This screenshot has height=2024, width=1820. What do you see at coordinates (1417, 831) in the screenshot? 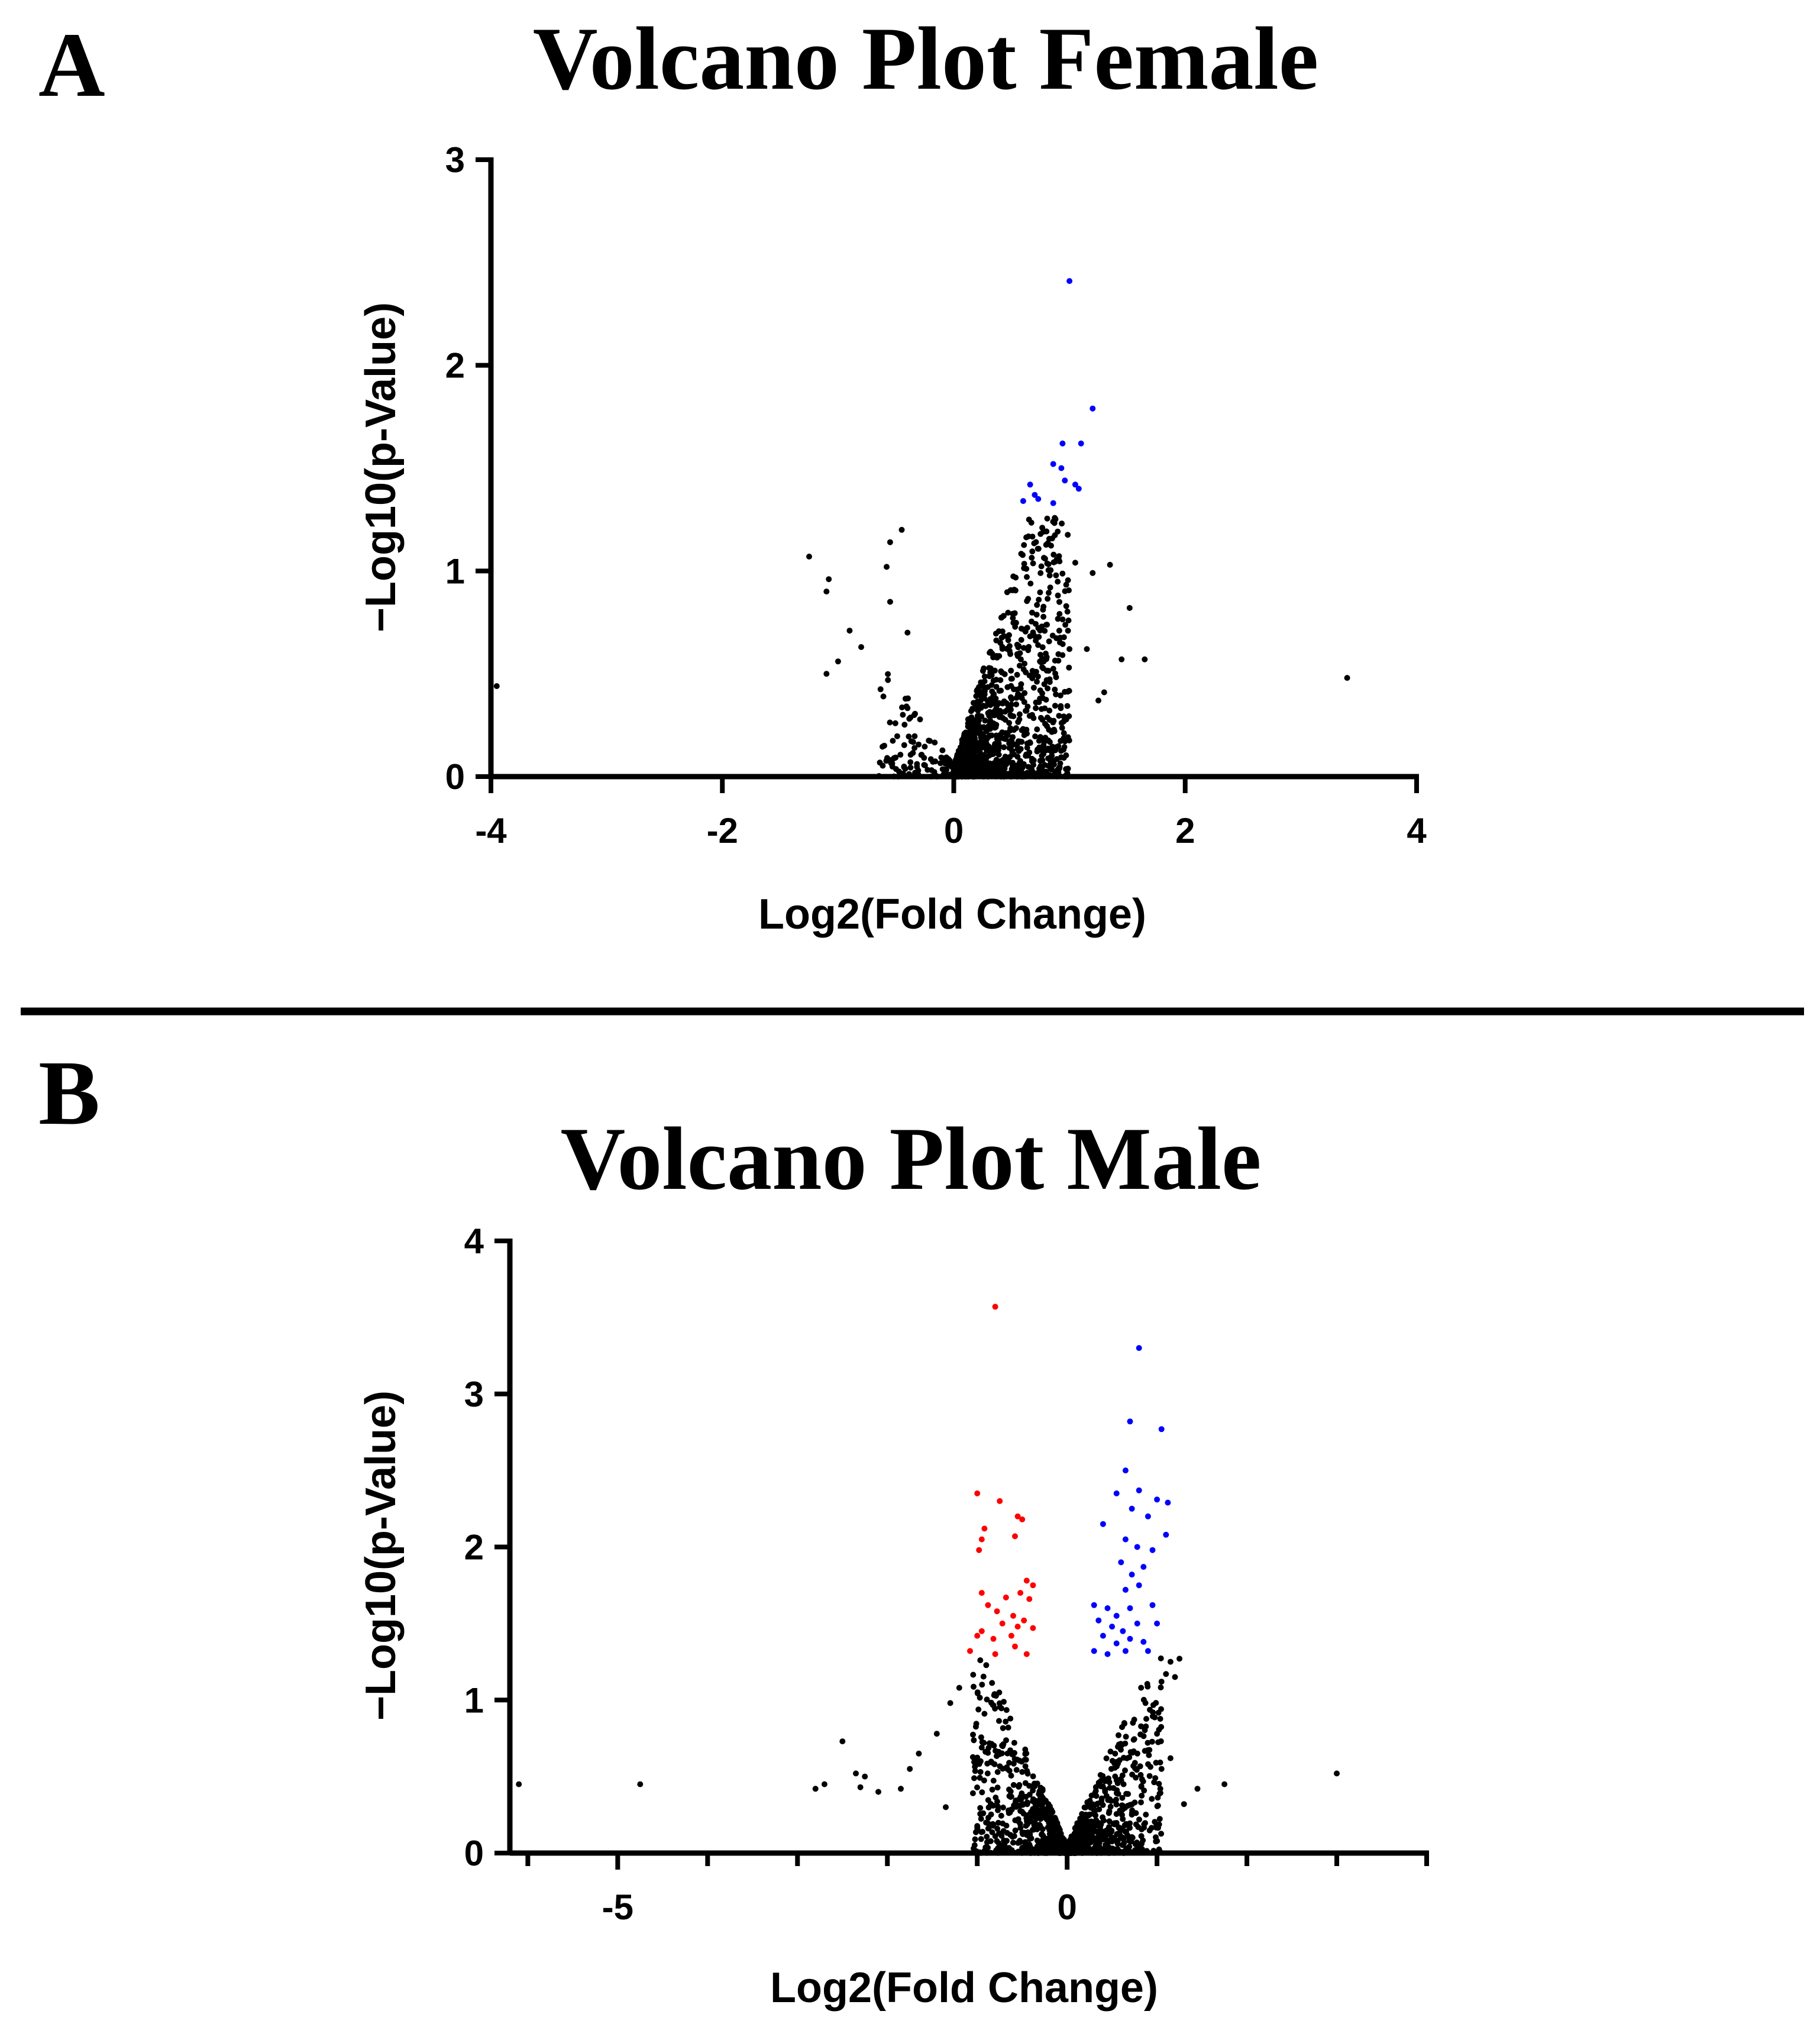
I see `x-tick-label: 4` at bounding box center [1417, 831].